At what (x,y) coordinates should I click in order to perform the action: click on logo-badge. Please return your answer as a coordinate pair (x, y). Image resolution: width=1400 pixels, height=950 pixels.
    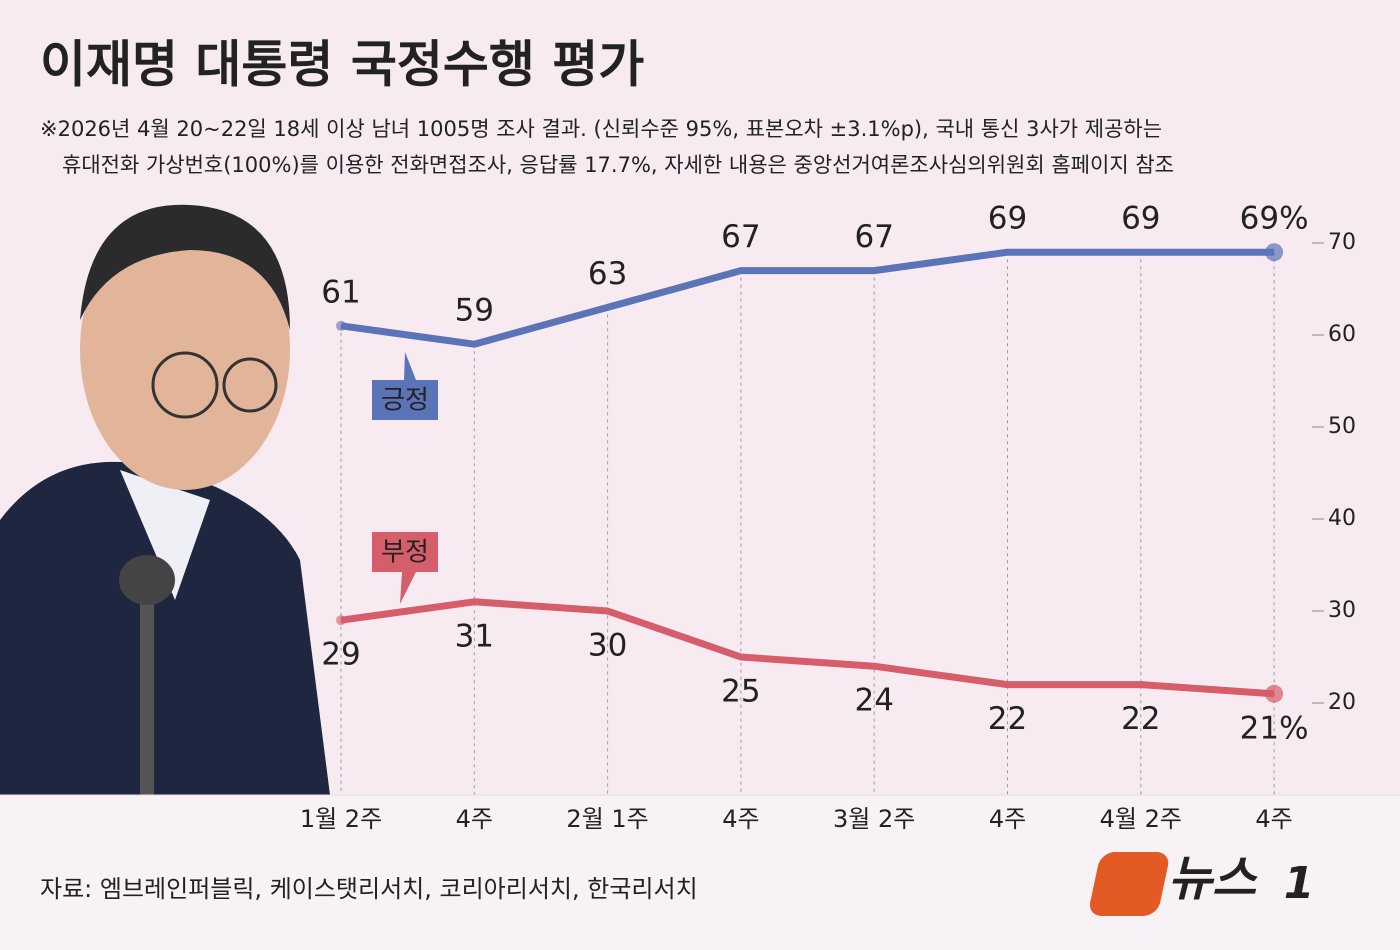
    Looking at the image, I should click on (1129, 884).